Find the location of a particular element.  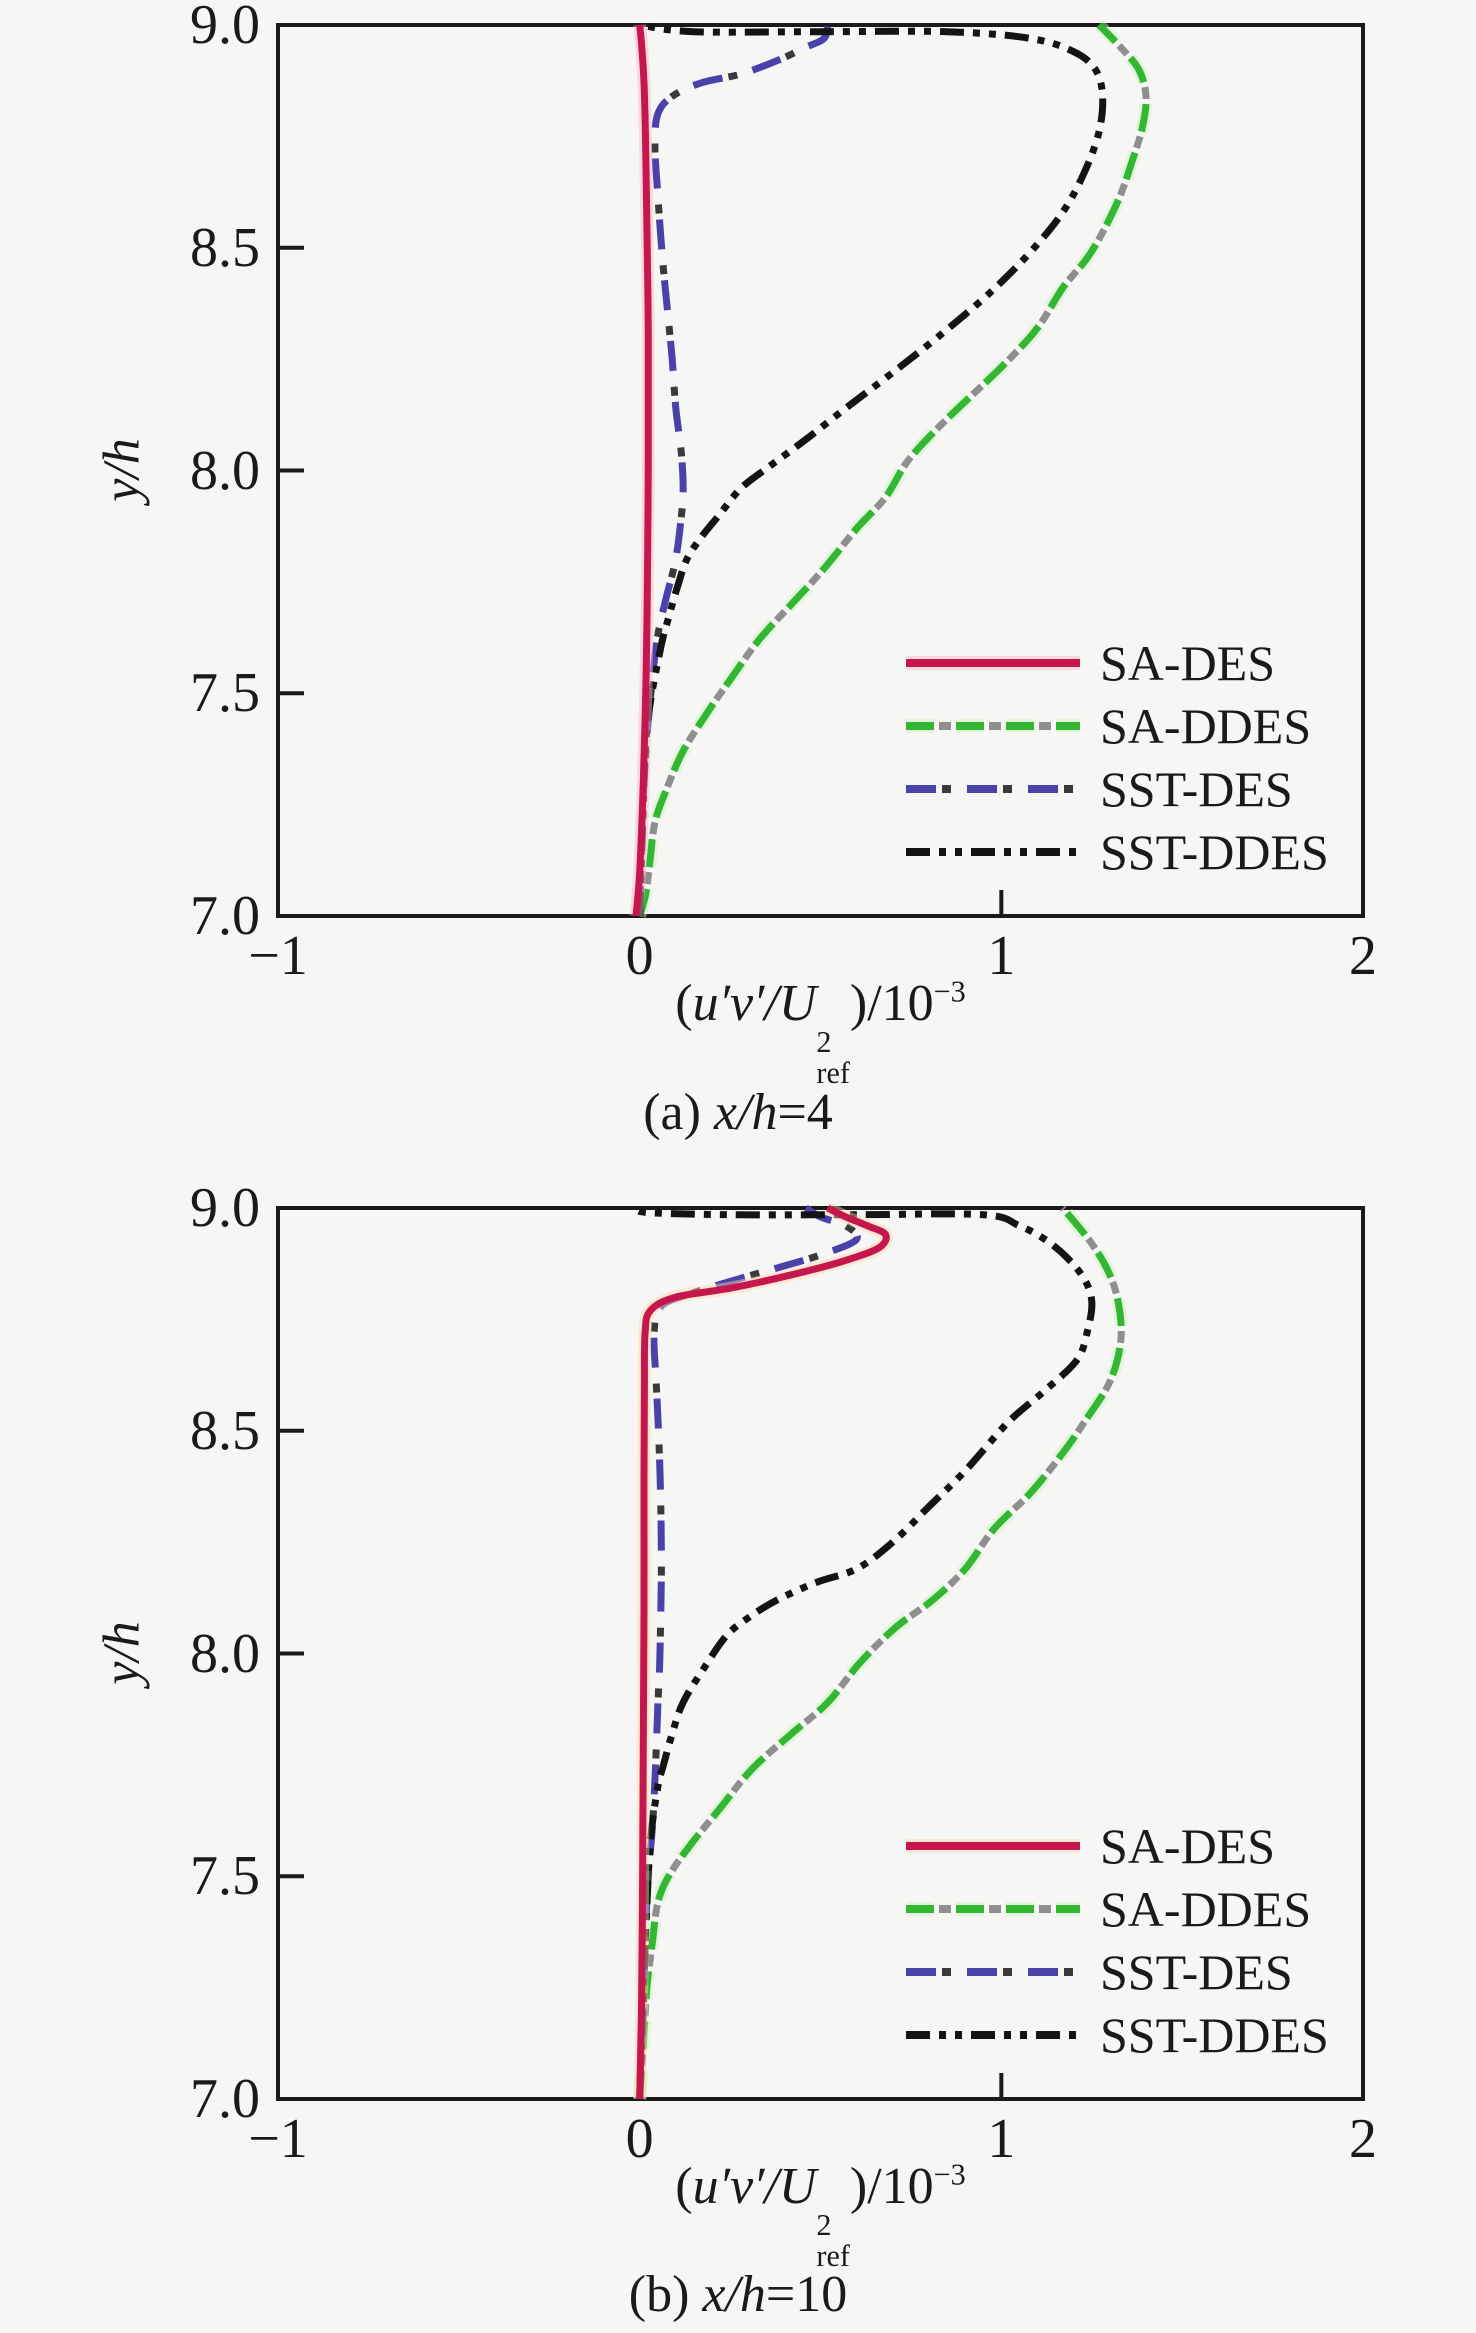

x-axis-label-a: (u′v′/U 2 ref)/10−3 is located at coordinates (820, 1031).